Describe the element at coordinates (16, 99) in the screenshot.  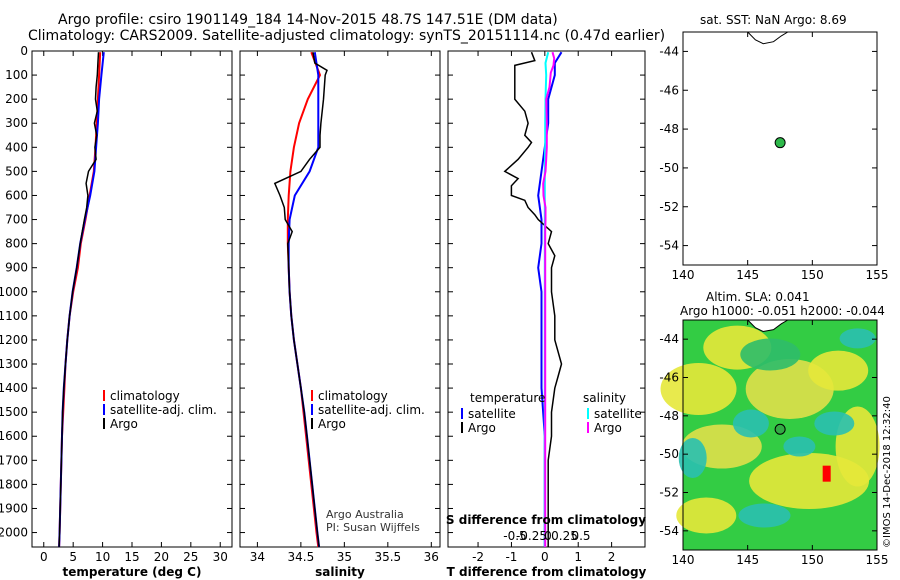
I see `depth-tick-label: 200` at that location.